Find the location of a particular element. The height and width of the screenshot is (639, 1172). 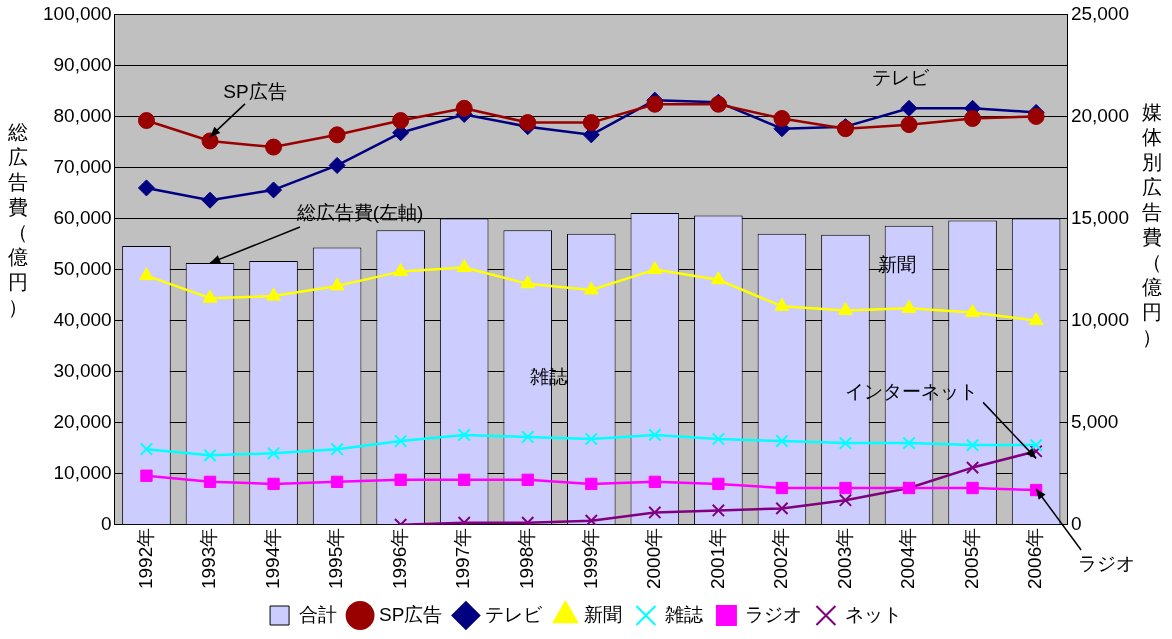

x-tick-label: 2001年 is located at coordinates (717, 558).